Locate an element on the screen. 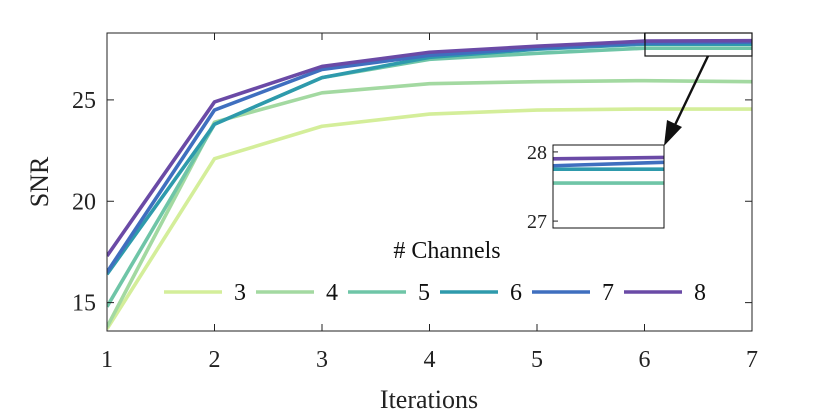 Image resolution: width=830 pixels, height=416 pixels. legend-label-7: 7 is located at coordinates (608, 293).